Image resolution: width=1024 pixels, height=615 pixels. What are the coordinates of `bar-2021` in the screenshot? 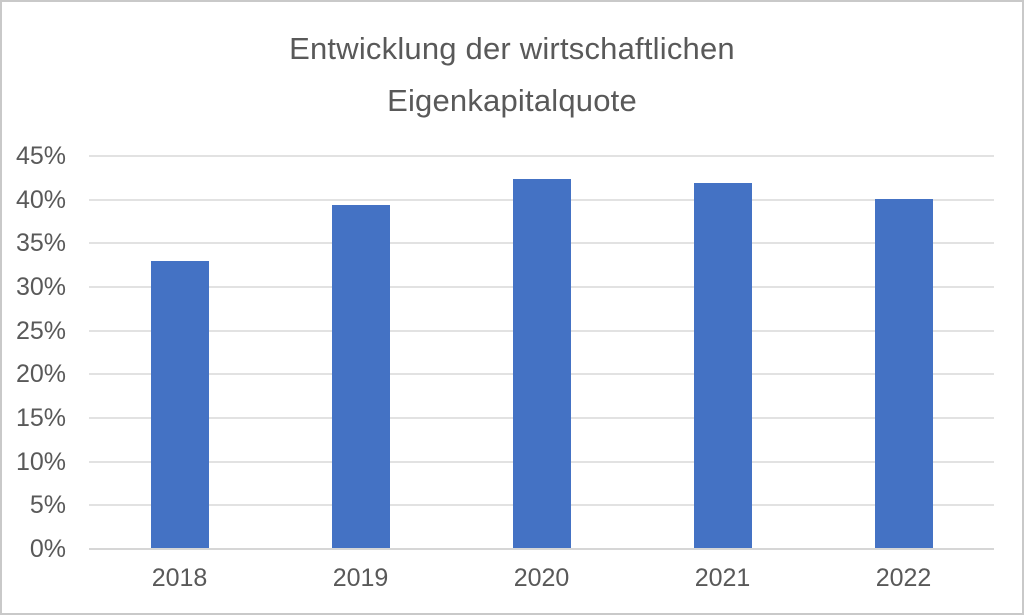 It's located at (722, 366).